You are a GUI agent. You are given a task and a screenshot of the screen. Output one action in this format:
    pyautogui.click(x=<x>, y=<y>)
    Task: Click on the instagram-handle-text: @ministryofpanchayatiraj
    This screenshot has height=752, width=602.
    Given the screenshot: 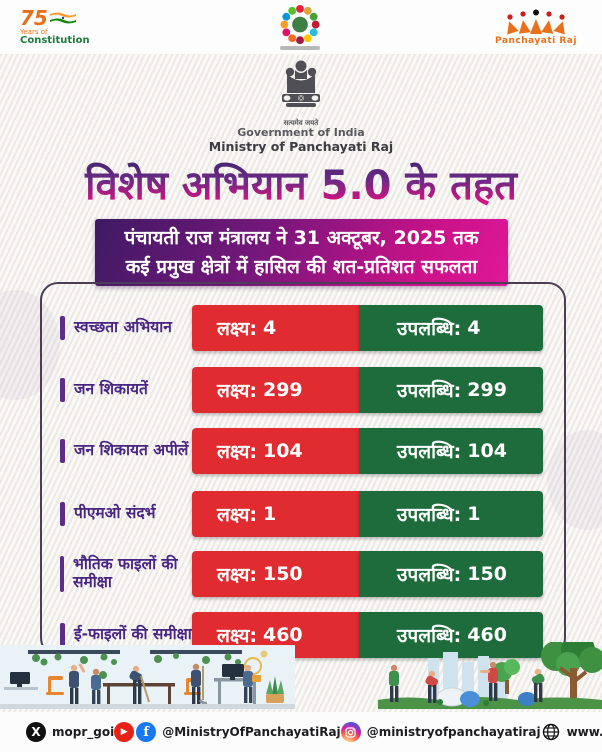 What is the action you would take?
    pyautogui.click(x=453, y=732)
    